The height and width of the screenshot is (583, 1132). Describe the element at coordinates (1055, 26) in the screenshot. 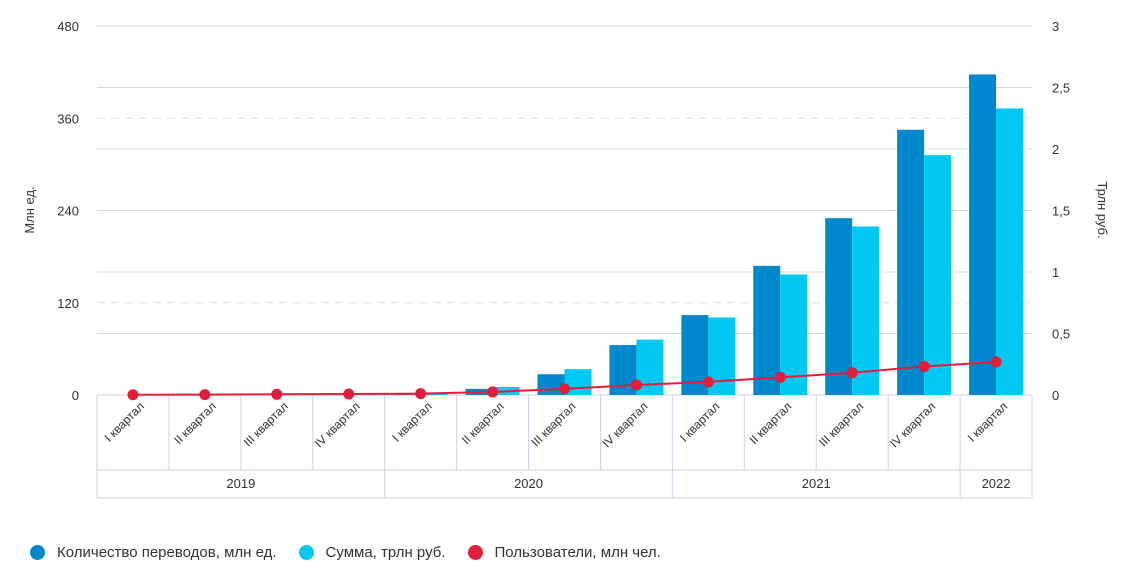

I see `right-tick-label: 3` at that location.